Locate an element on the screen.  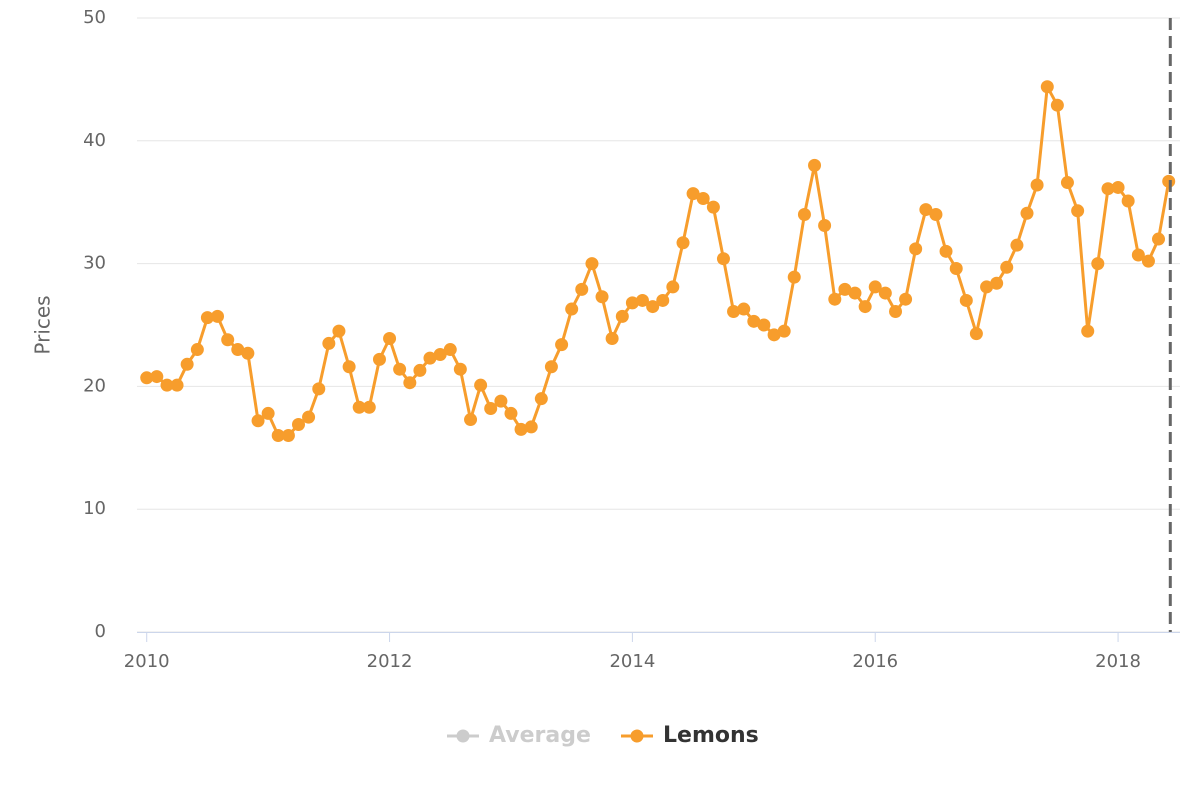
x-tick-label: 2010 is located at coordinates (147, 661).